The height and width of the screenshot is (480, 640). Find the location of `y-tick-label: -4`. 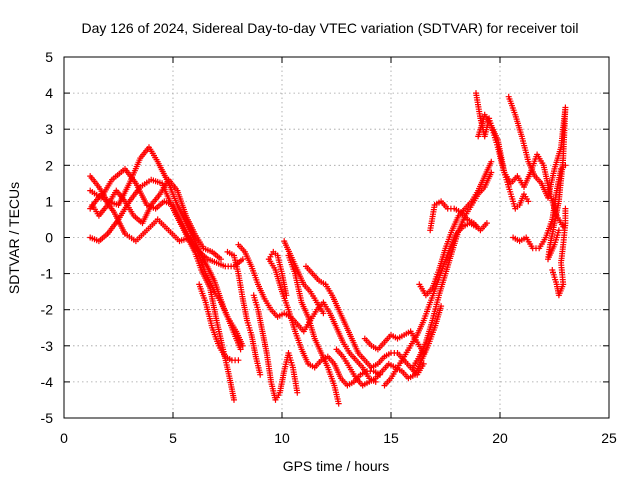

y-tick-label: -4 is located at coordinates (47, 382).